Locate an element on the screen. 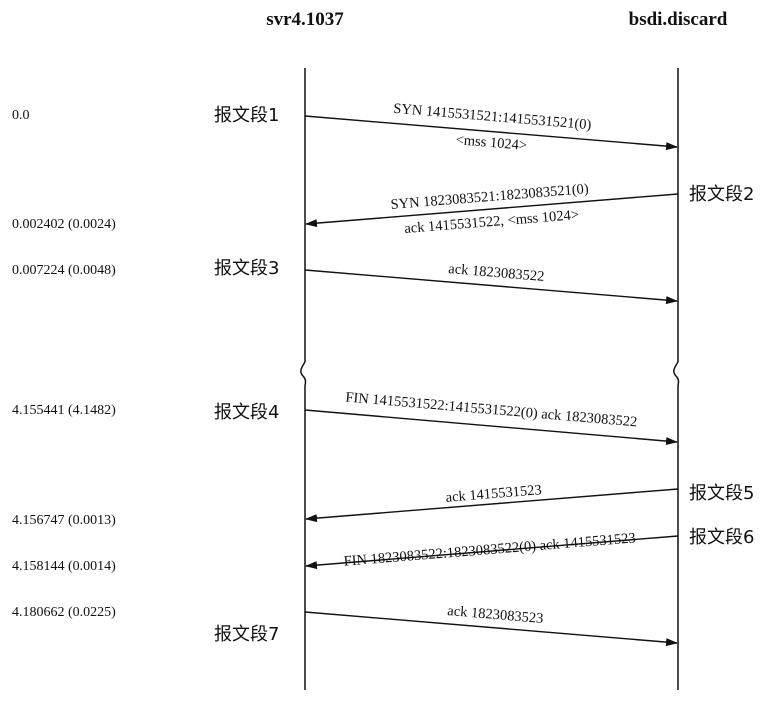  timestamp-4: 4.155441 (4.1482) is located at coordinates (64, 410).